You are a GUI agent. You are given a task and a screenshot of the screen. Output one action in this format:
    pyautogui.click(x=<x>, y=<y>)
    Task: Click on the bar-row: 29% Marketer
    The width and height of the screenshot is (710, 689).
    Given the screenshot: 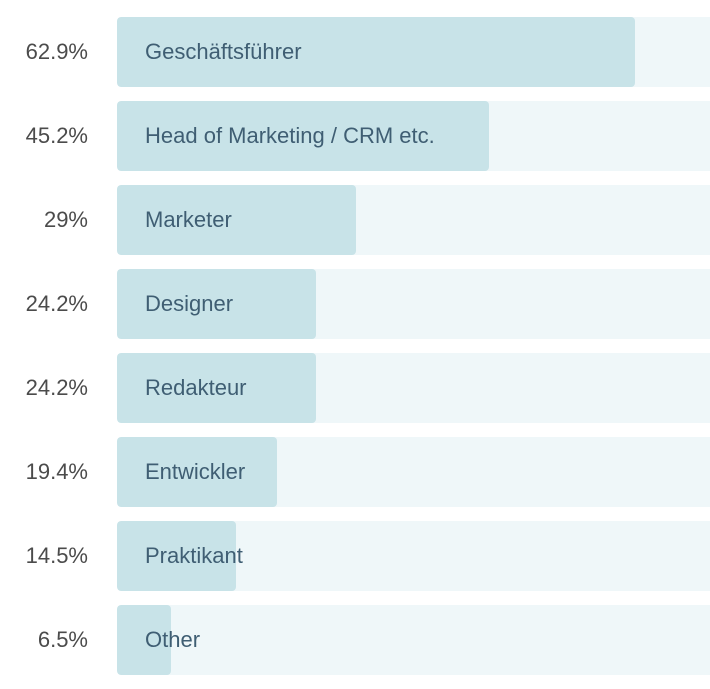 What is the action you would take?
    pyautogui.click(x=355, y=220)
    